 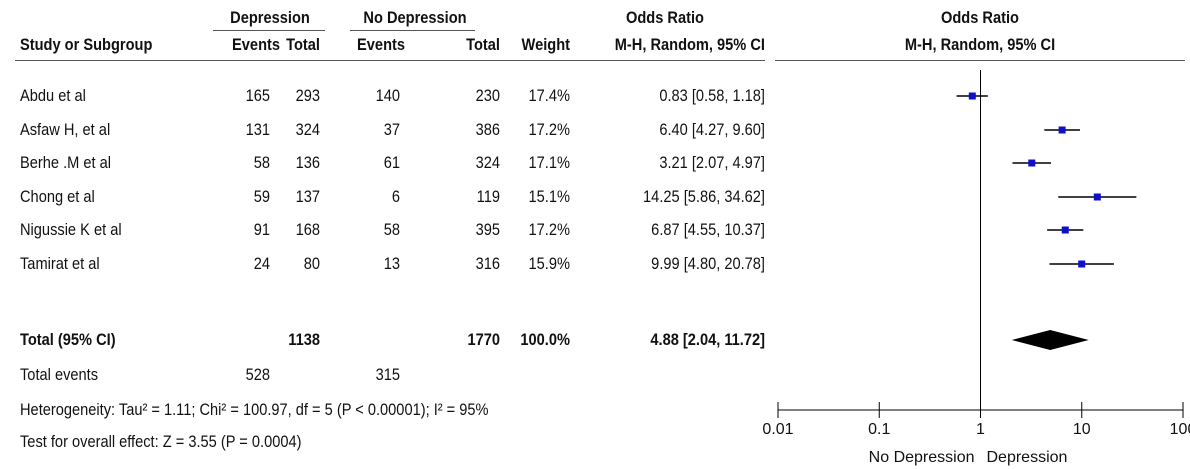 I want to click on ci-value: 14.25 [5.86, 34.62], so click(x=704, y=196).